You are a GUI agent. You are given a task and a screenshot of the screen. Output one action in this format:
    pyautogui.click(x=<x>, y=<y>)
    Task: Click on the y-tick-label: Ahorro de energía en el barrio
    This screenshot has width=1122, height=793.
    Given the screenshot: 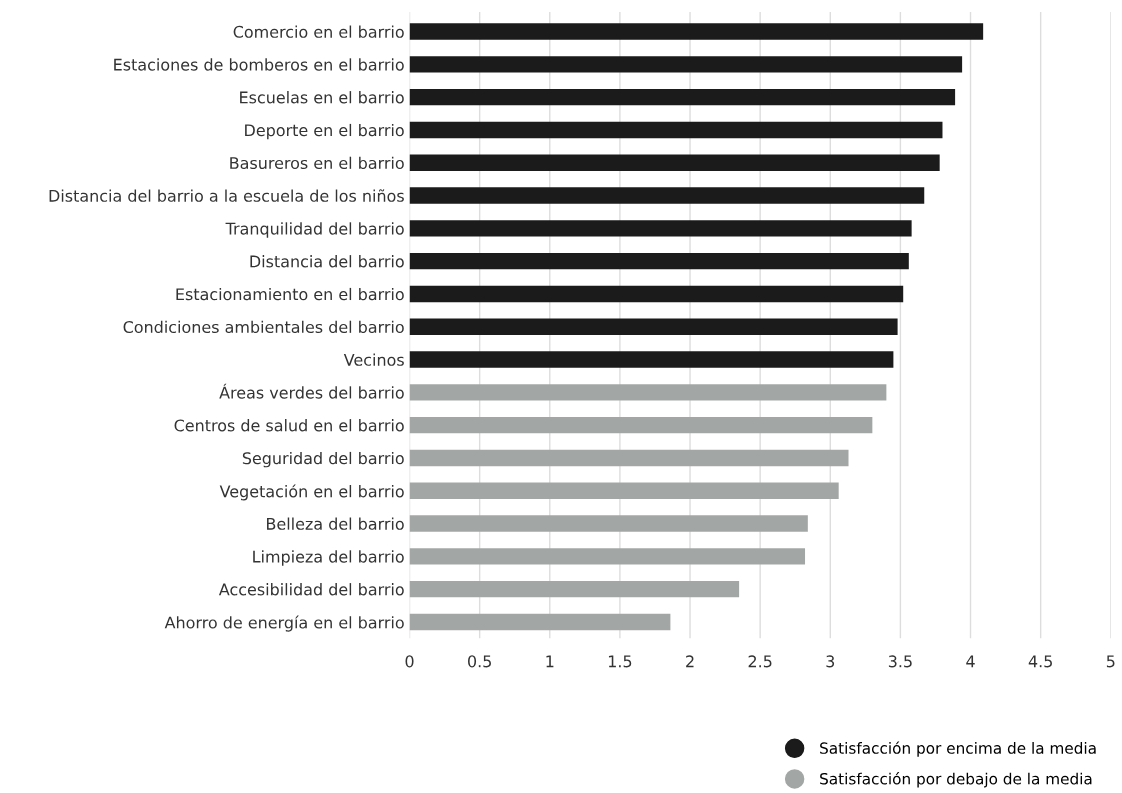 What is the action you would take?
    pyautogui.click(x=284, y=623)
    